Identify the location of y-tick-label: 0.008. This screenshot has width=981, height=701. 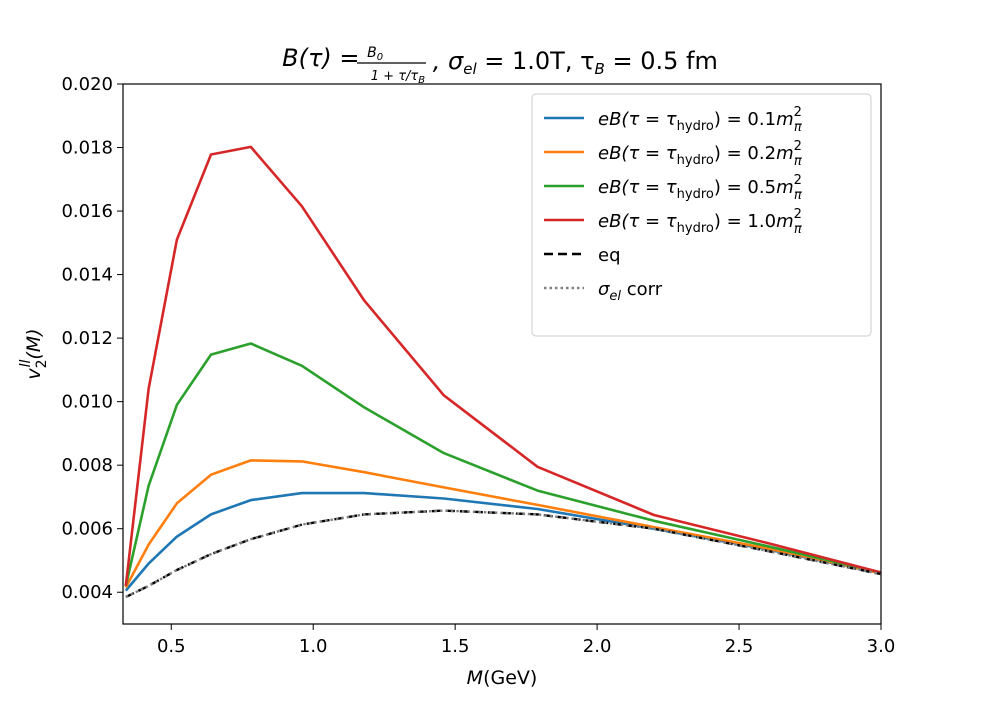
(87, 465).